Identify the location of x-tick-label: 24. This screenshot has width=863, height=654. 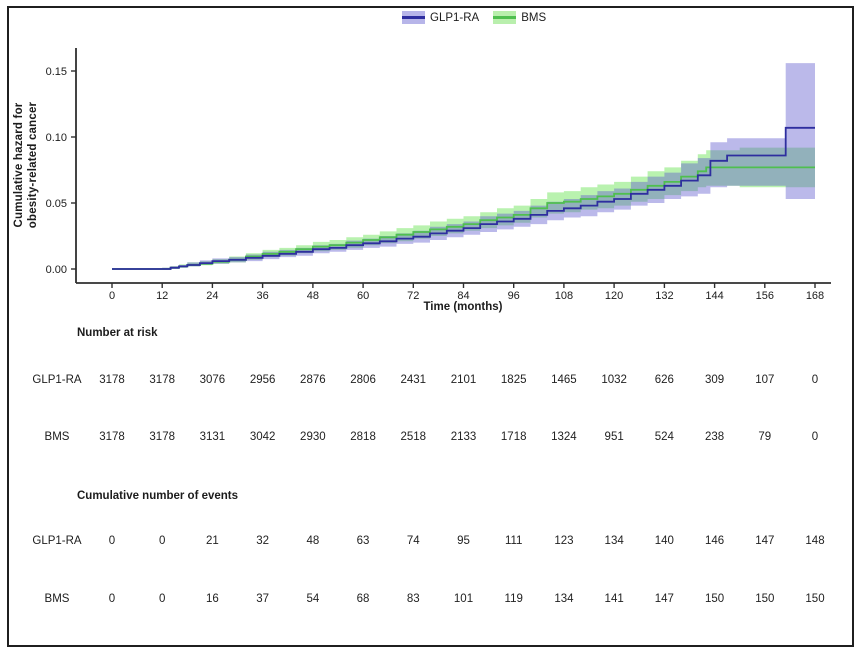
(212, 296).